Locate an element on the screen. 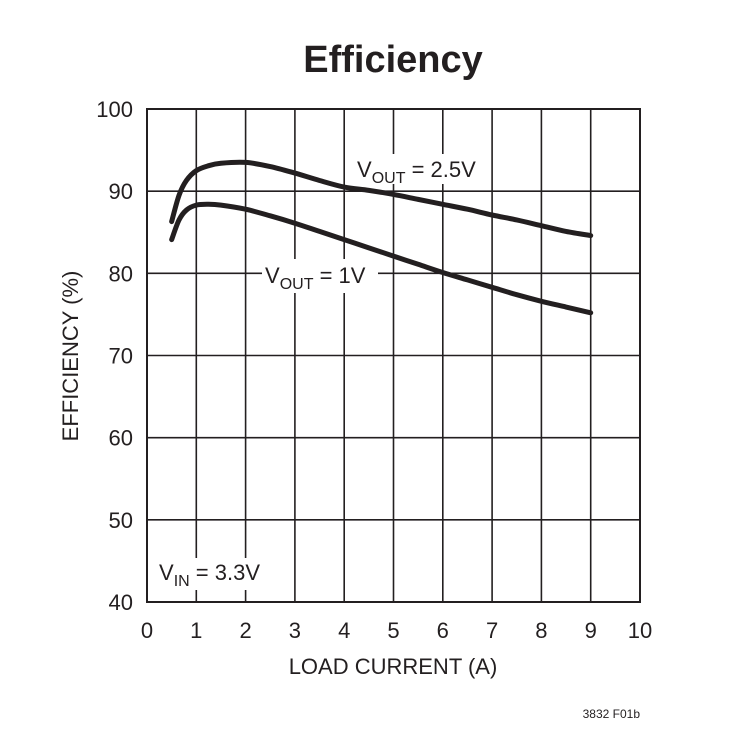 This screenshot has width=750, height=732. x-tick-label-10: 10 is located at coordinates (640, 630).